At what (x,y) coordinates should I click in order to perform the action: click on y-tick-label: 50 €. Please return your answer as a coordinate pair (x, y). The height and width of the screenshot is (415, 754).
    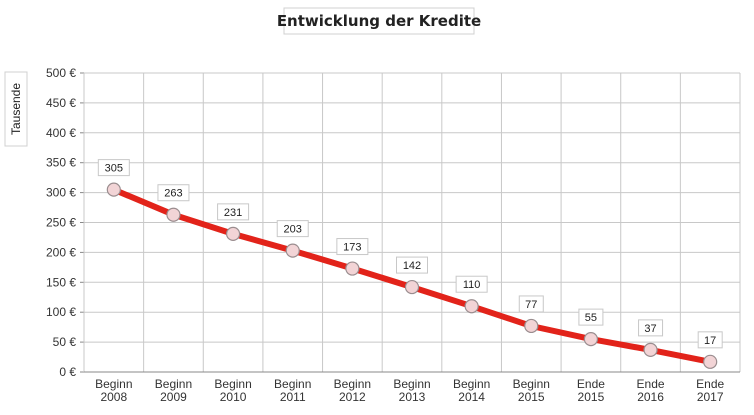
    Looking at the image, I should click on (65, 342).